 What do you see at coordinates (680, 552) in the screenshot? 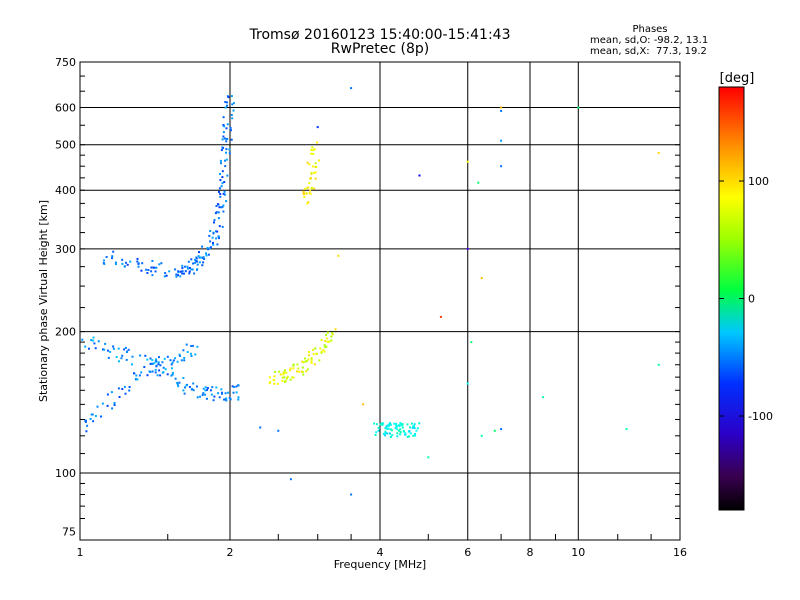
I see `x-tick-label: 16` at bounding box center [680, 552].